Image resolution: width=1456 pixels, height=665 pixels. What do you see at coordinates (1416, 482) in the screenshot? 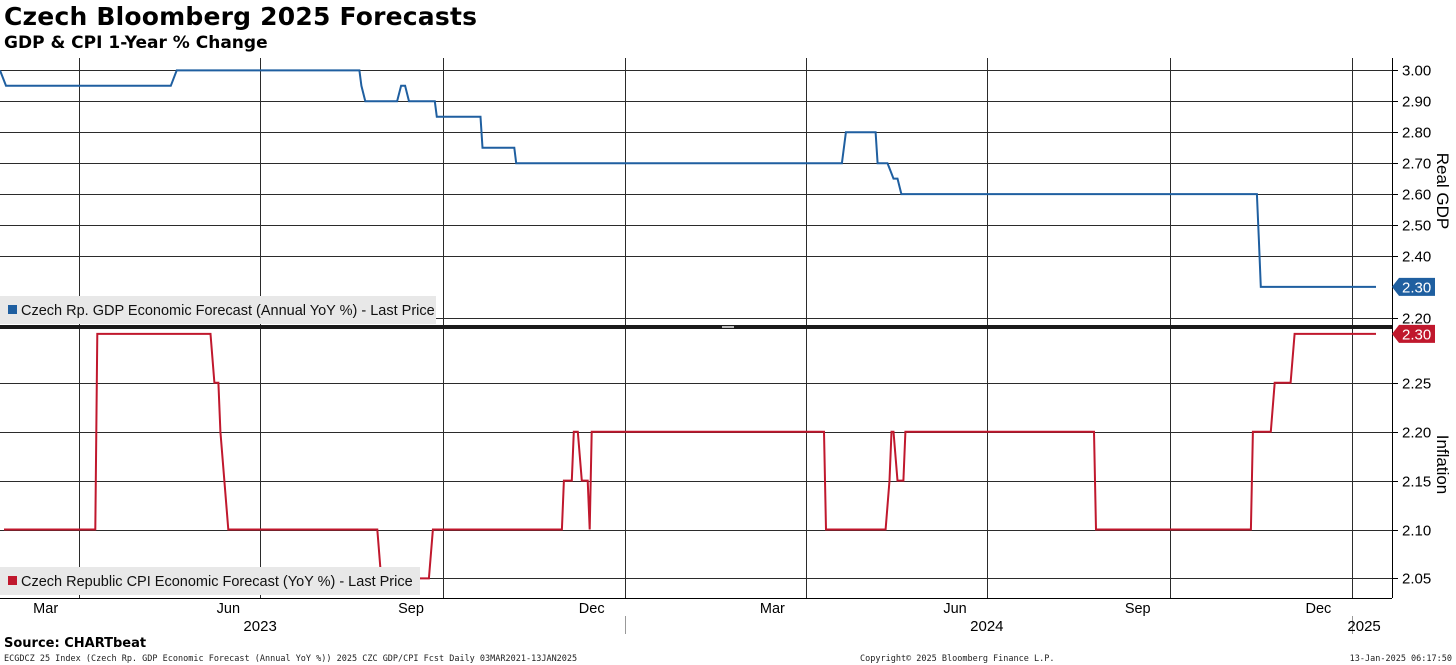
I see `y-tick-label: 2.15` at bounding box center [1416, 482].